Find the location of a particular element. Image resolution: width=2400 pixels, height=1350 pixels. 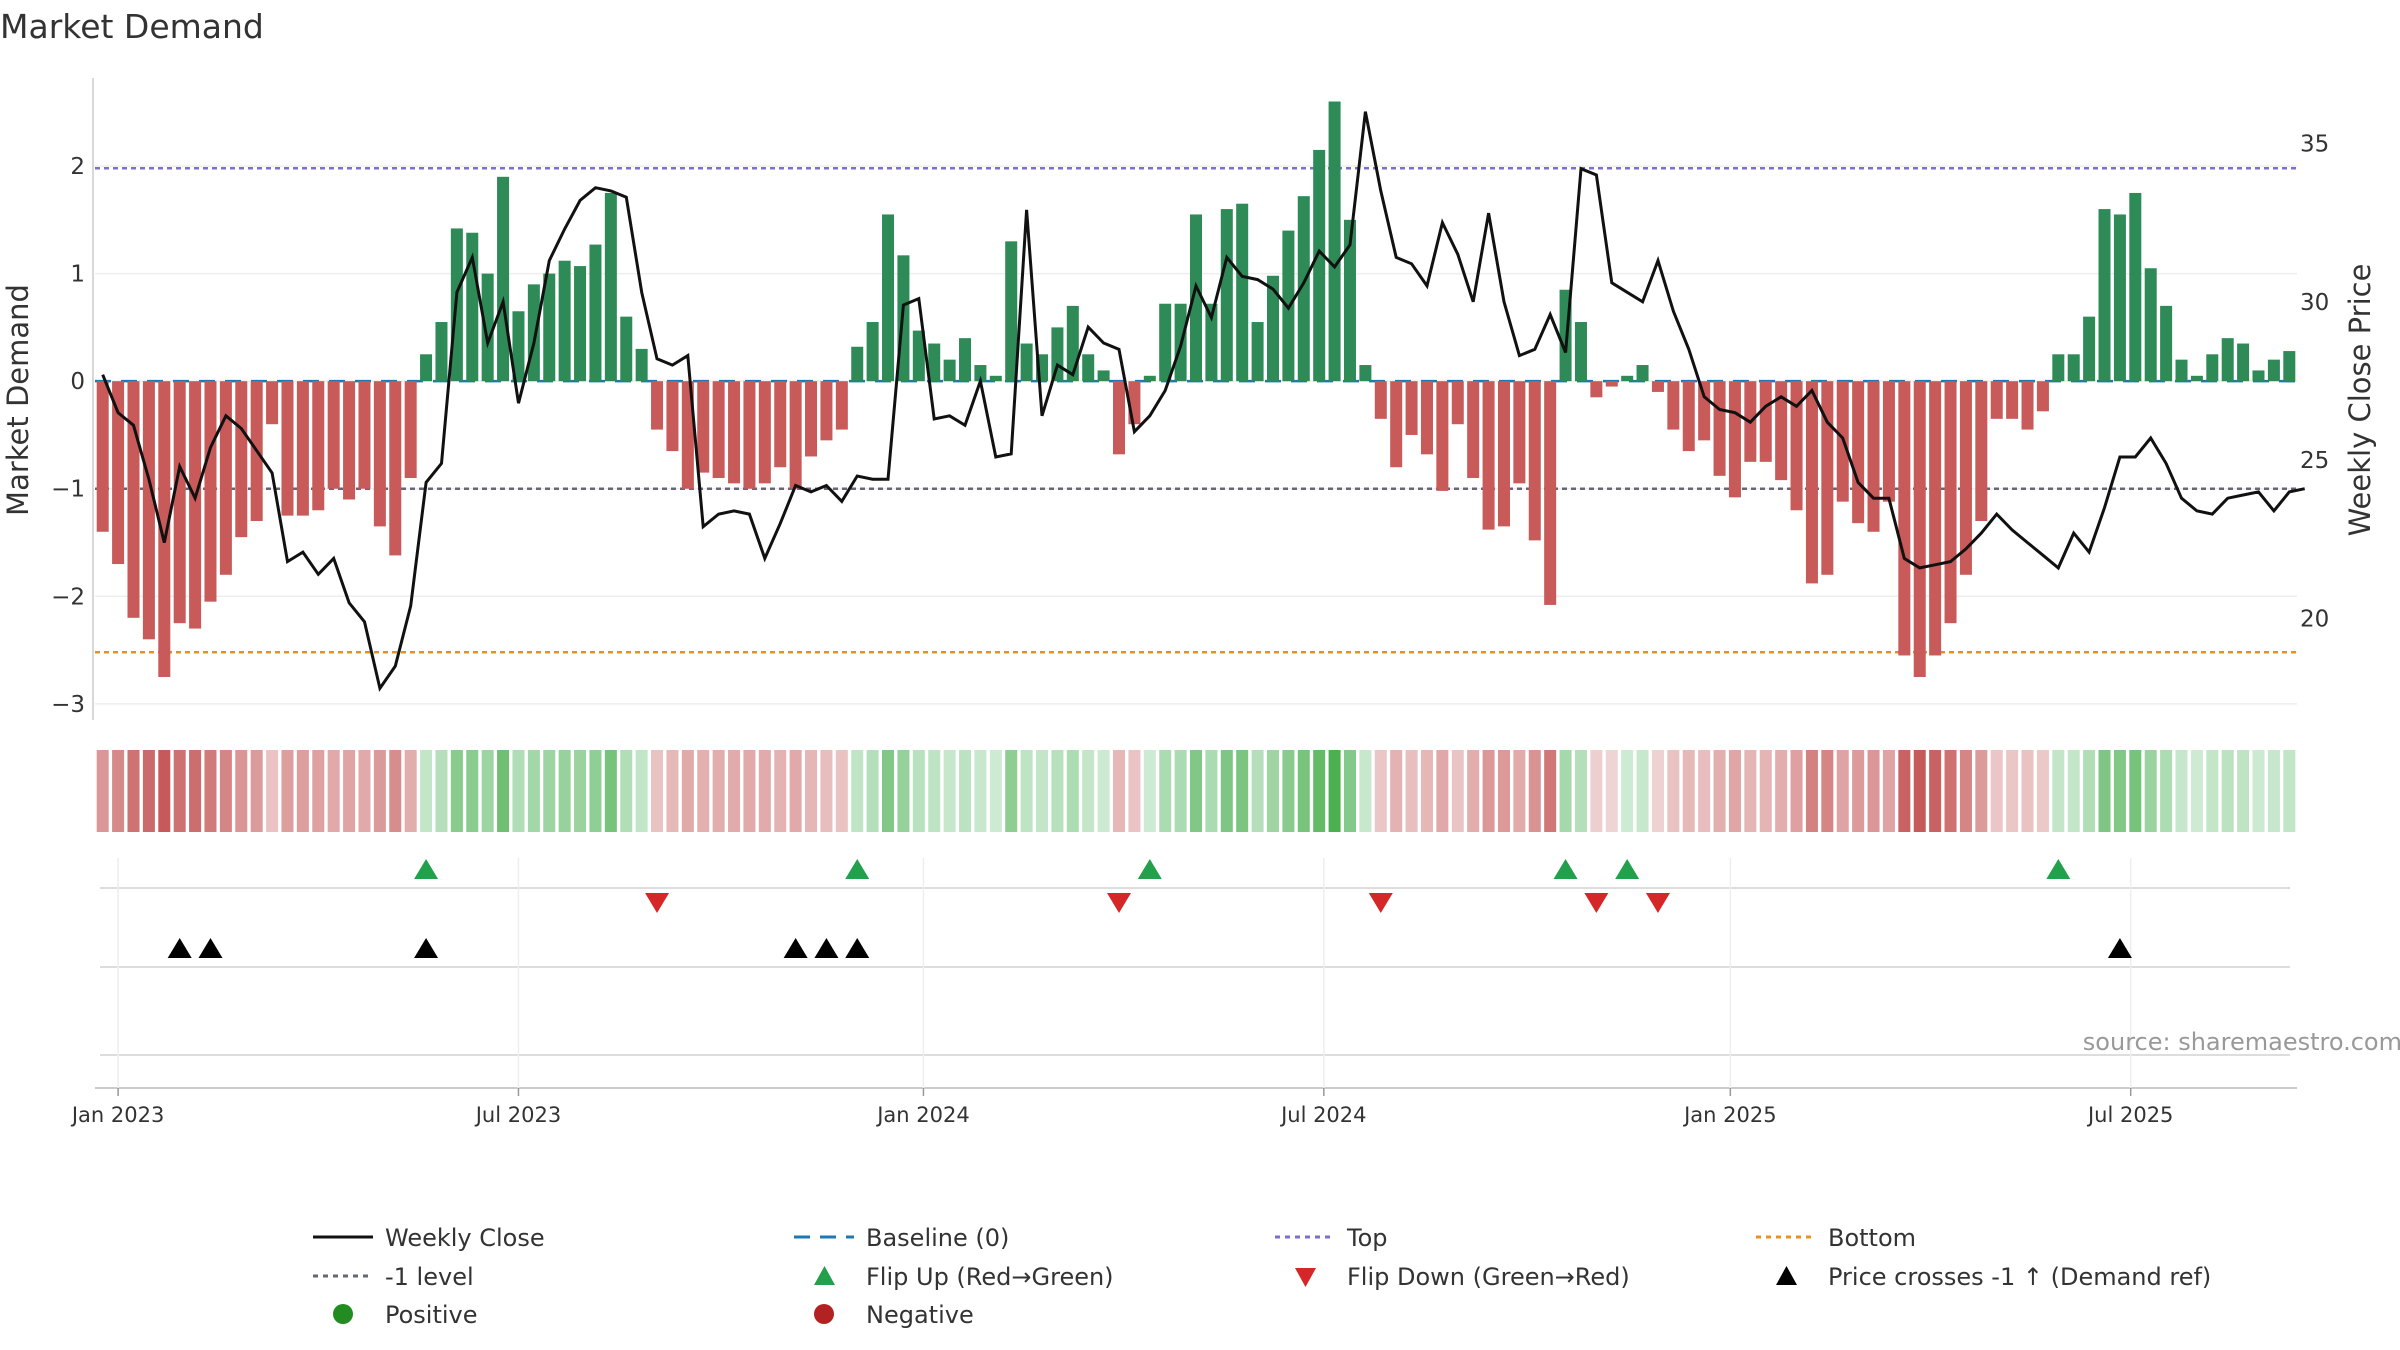

right-tick-label: 20 is located at coordinates (2314, 620).